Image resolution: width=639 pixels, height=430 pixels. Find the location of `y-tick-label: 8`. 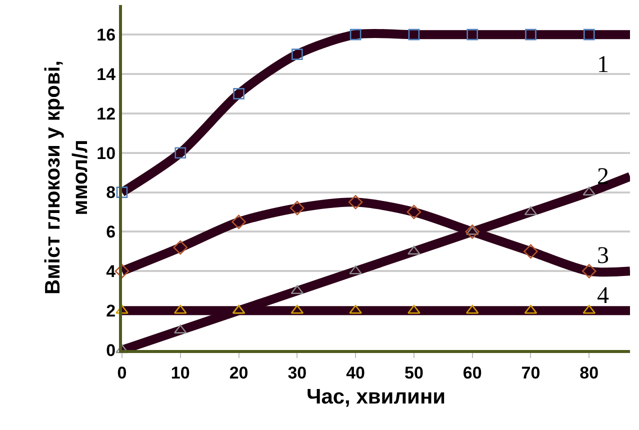

y-tick-label: 8 is located at coordinates (111, 192).